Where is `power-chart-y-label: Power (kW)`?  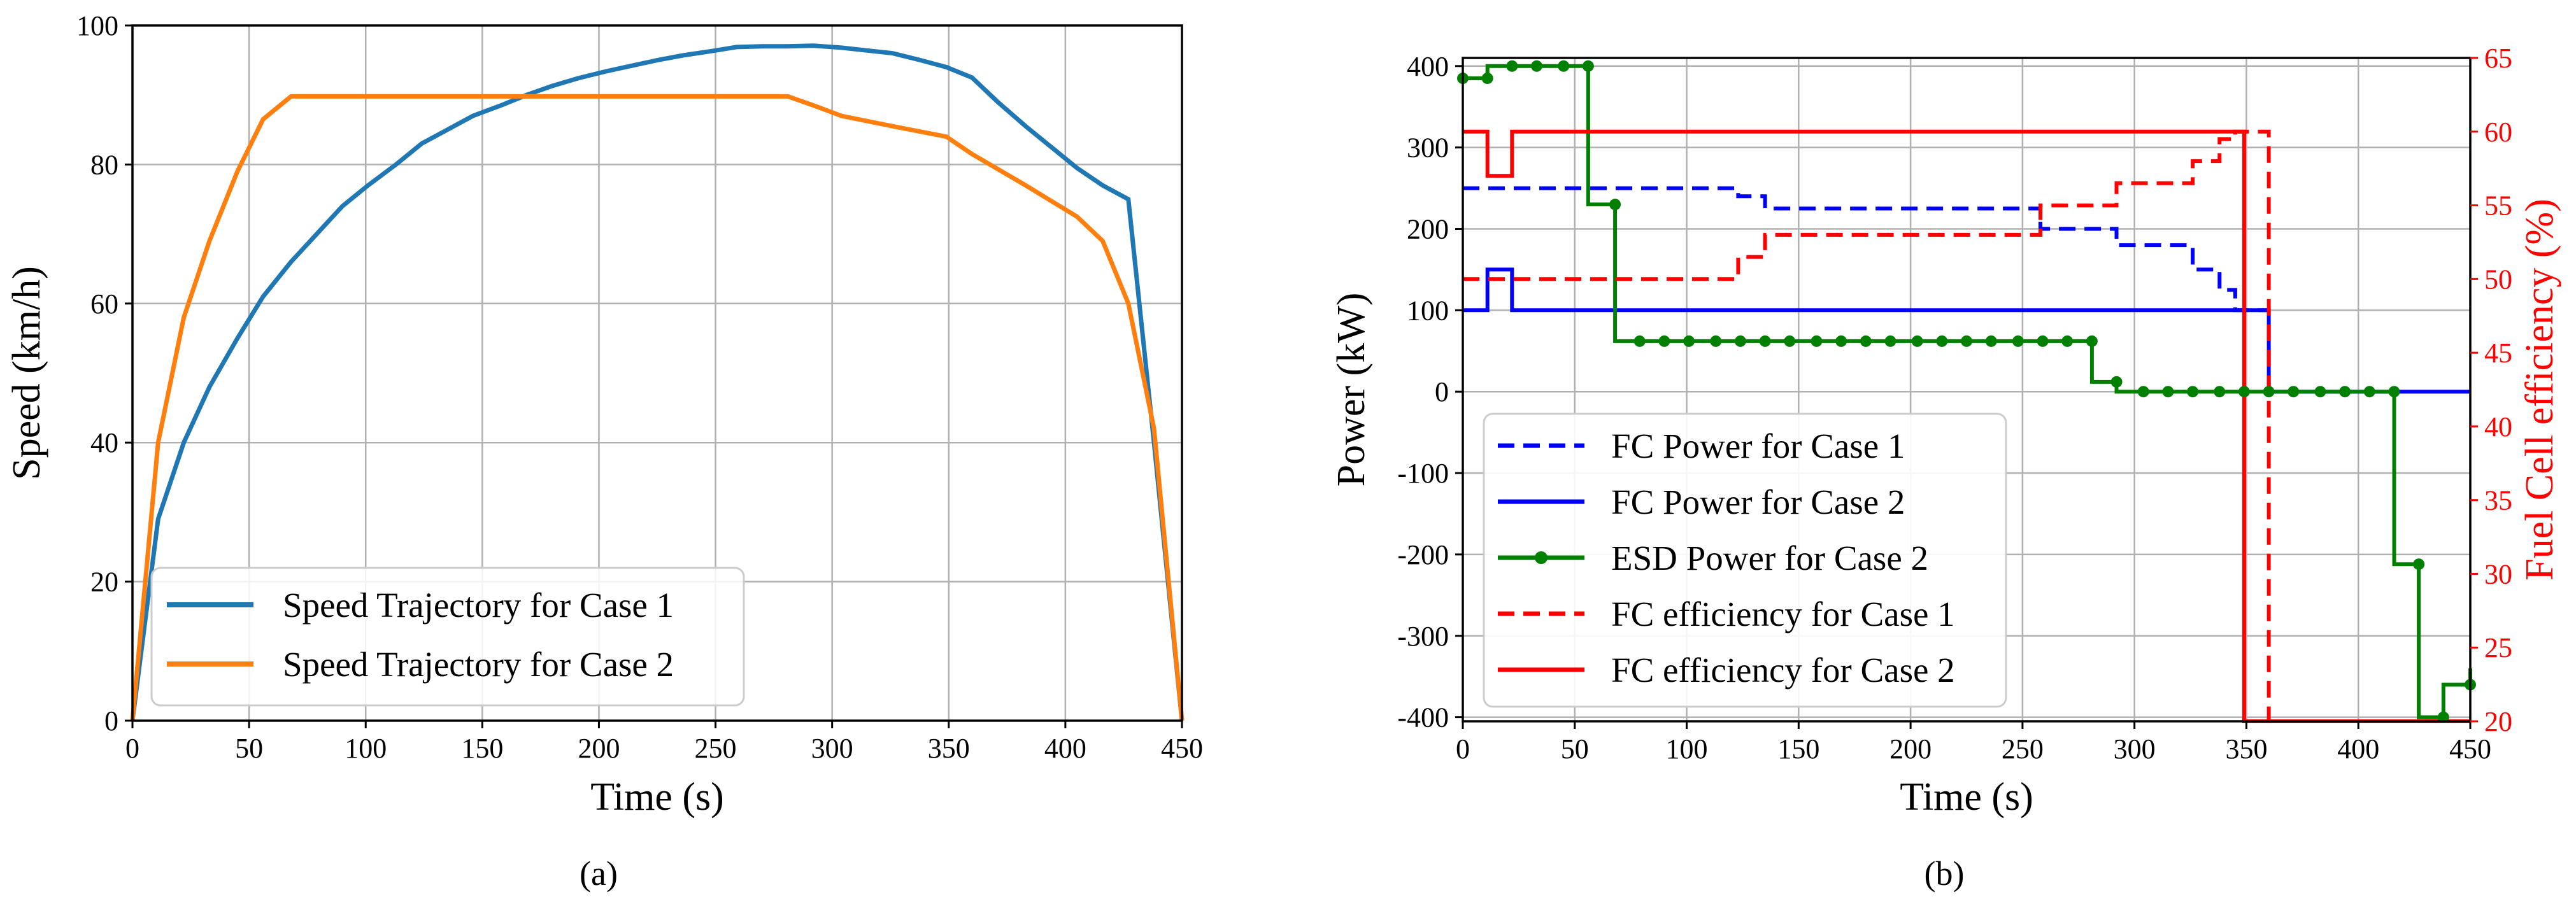
power-chart-y-label: Power (kW) is located at coordinates (1352, 390).